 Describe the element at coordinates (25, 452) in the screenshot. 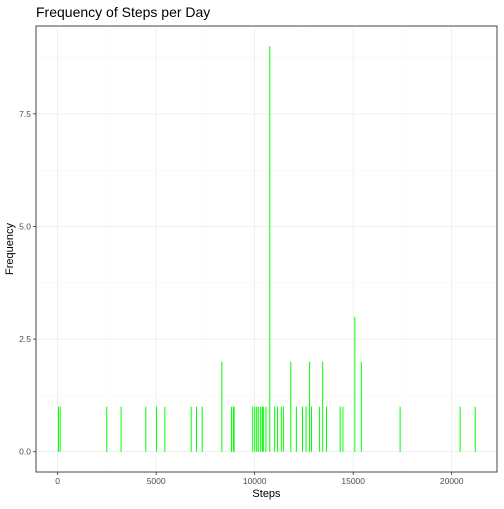

I see `y-tick-label: 0.0` at that location.